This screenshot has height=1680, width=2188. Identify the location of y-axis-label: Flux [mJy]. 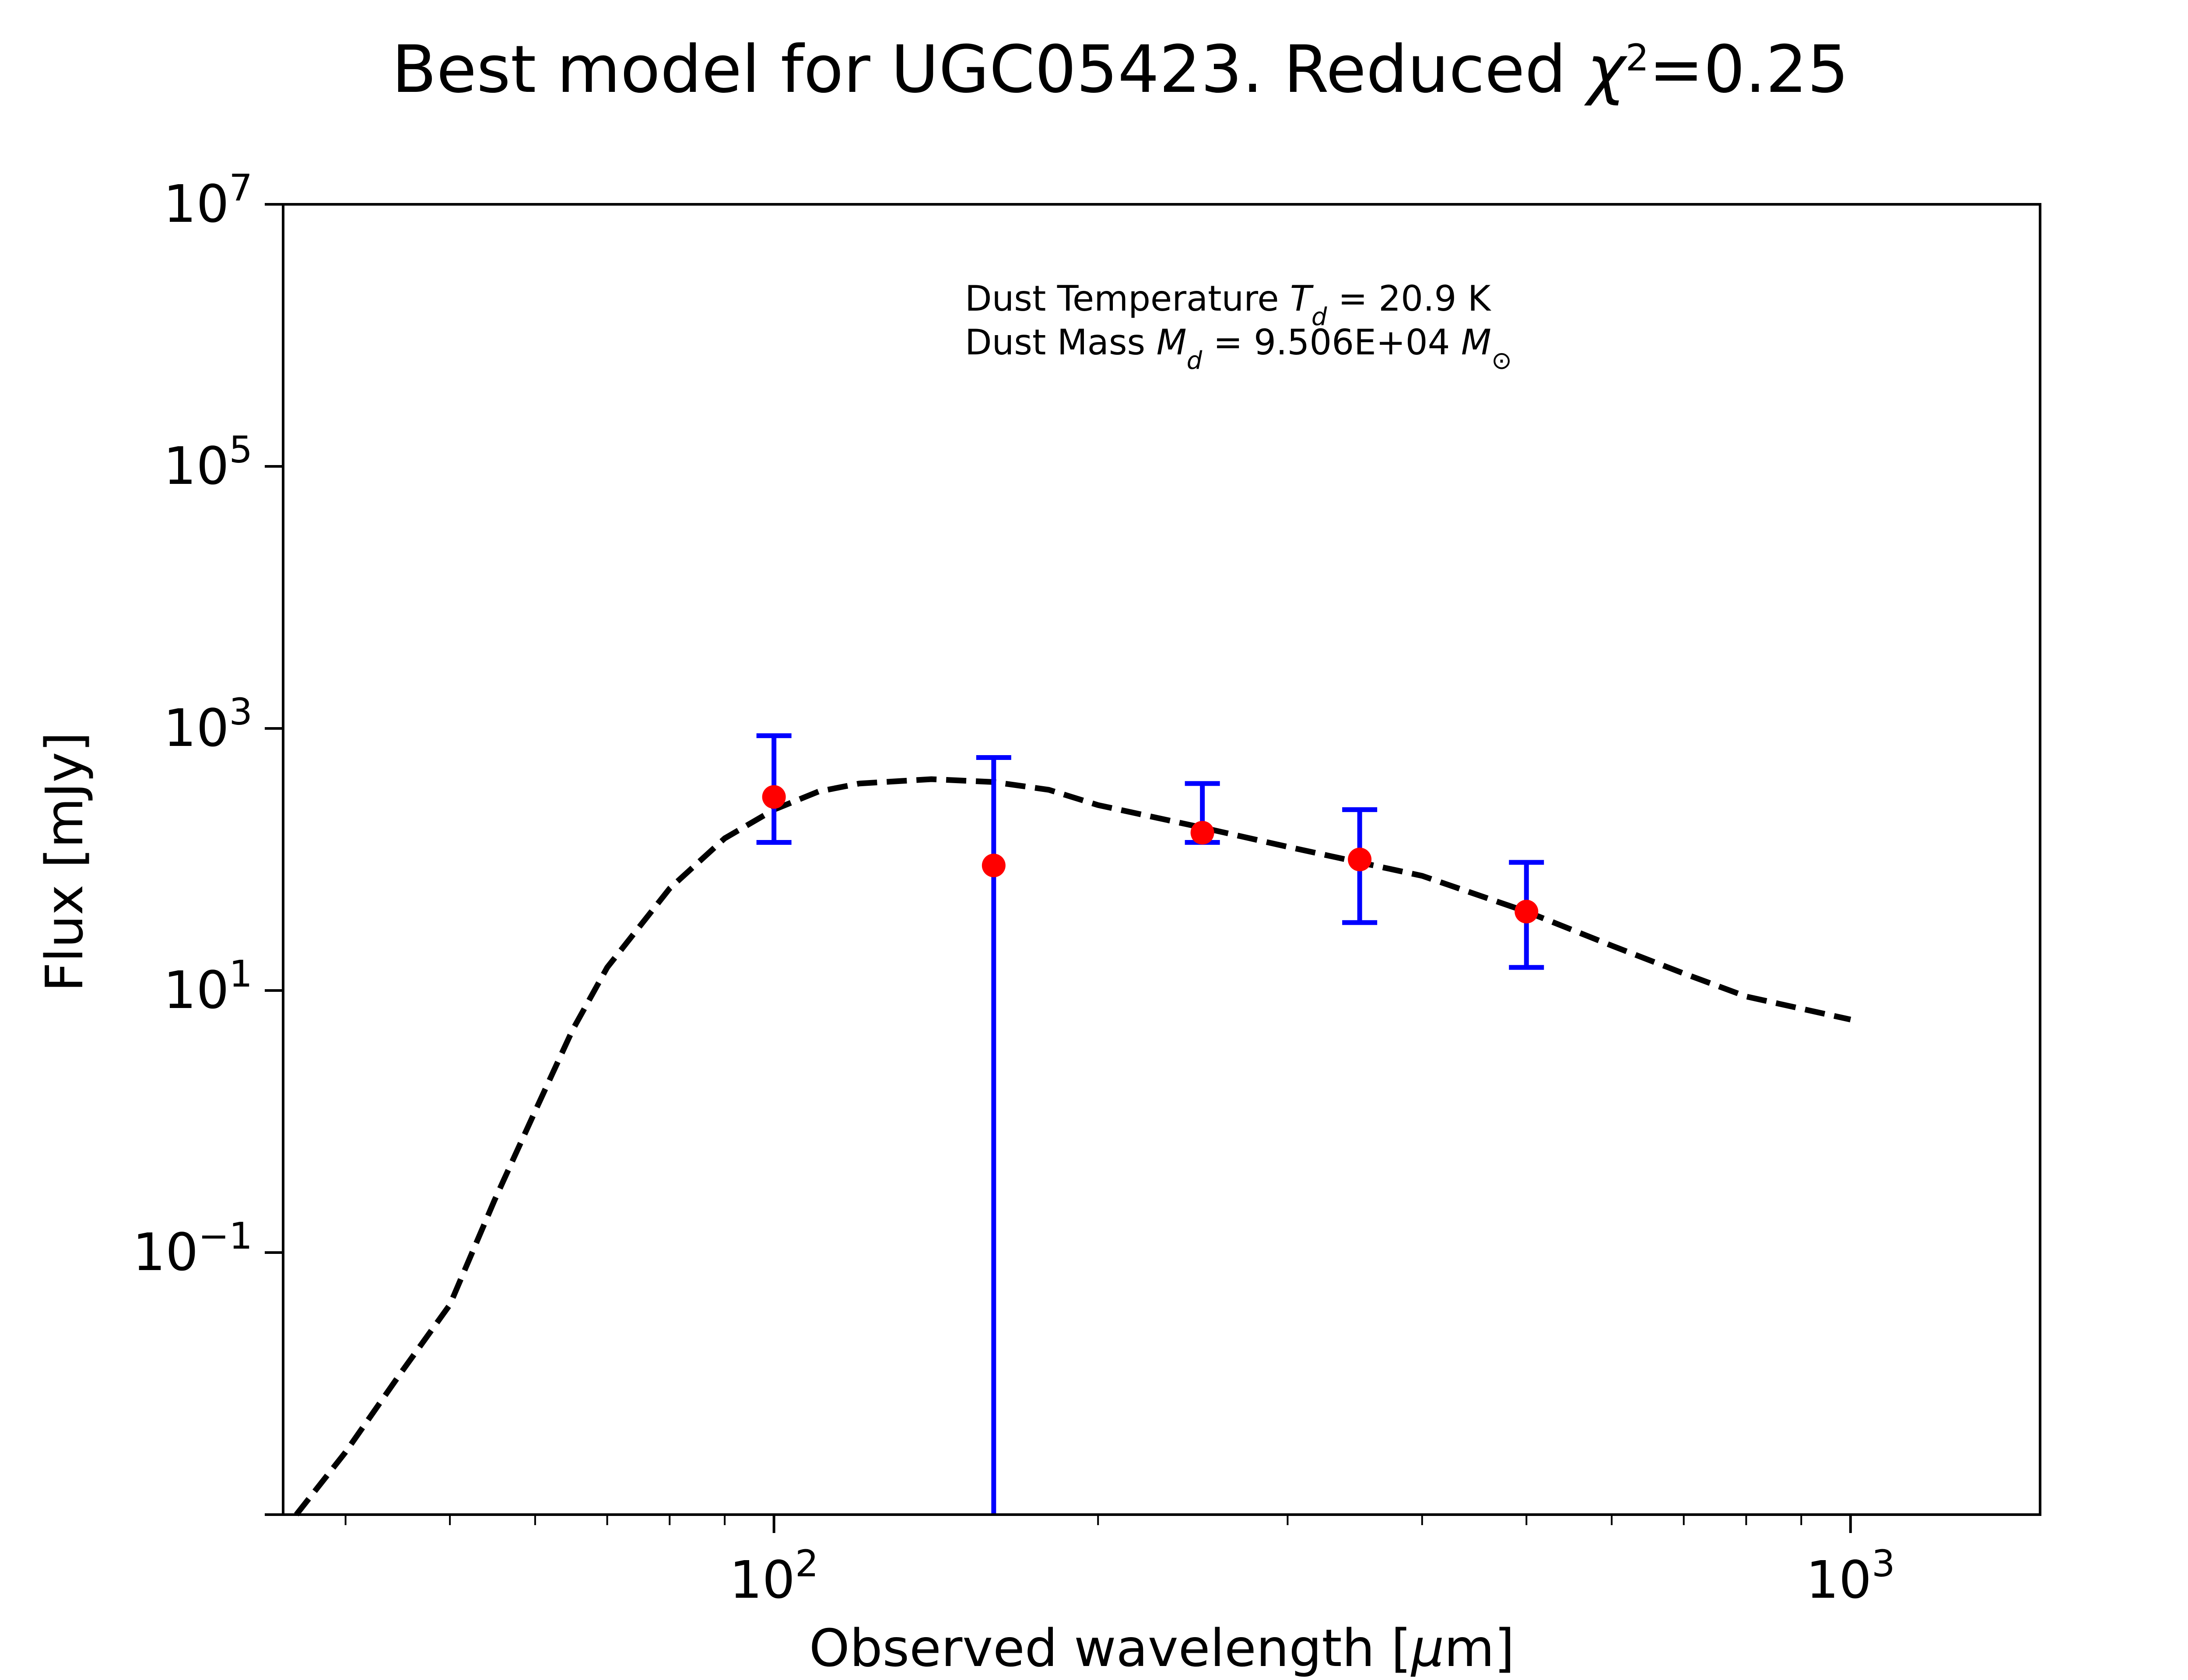
(64, 862).